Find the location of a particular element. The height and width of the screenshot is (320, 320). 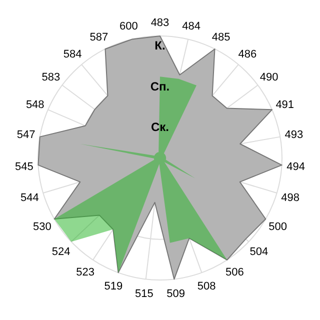

spoke-label: 508 is located at coordinates (206, 286).